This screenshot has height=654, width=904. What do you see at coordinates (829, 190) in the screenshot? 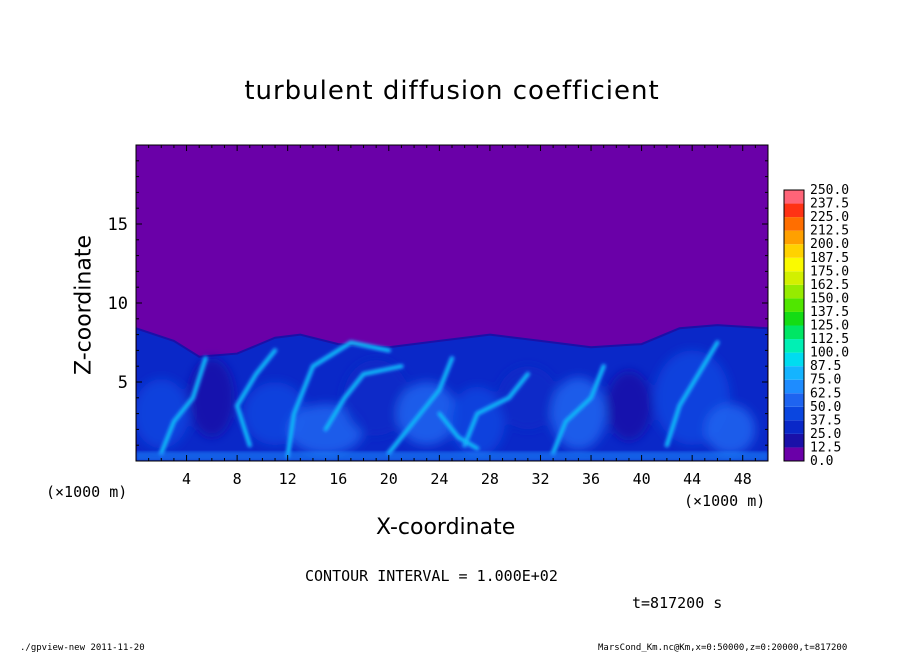
I see `colorbar-label: 250.0` at bounding box center [829, 190].